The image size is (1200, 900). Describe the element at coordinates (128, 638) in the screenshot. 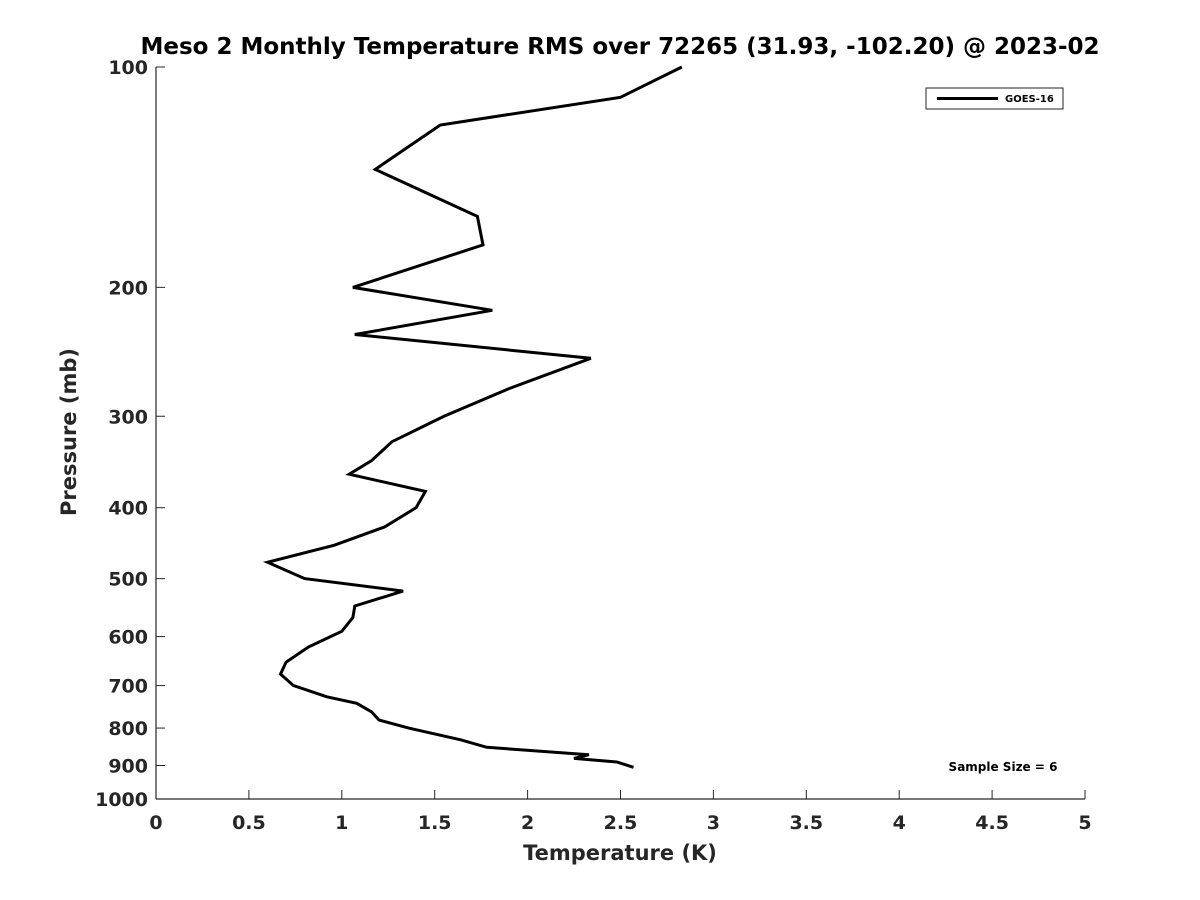

I see `y-tick-label: 600` at that location.